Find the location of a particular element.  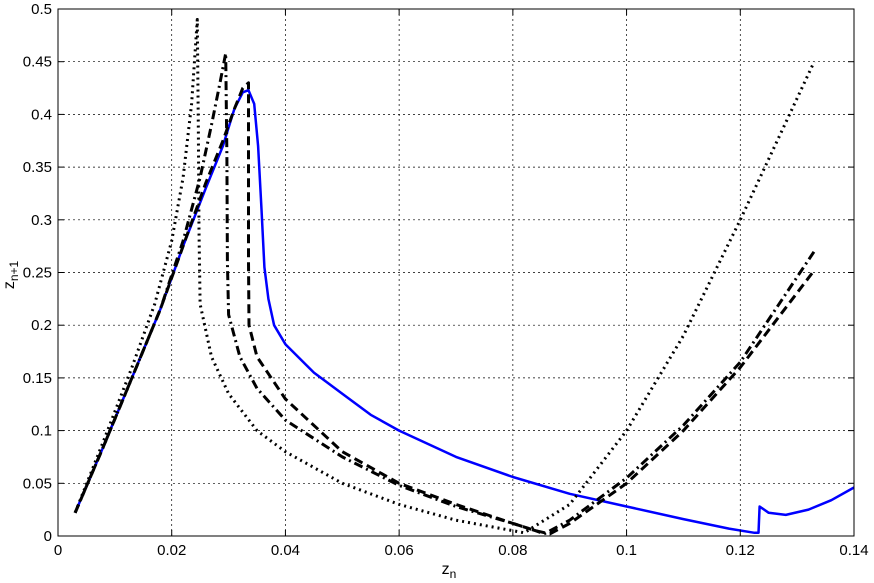

x-tick-label: 0.14 is located at coordinates (853, 550).